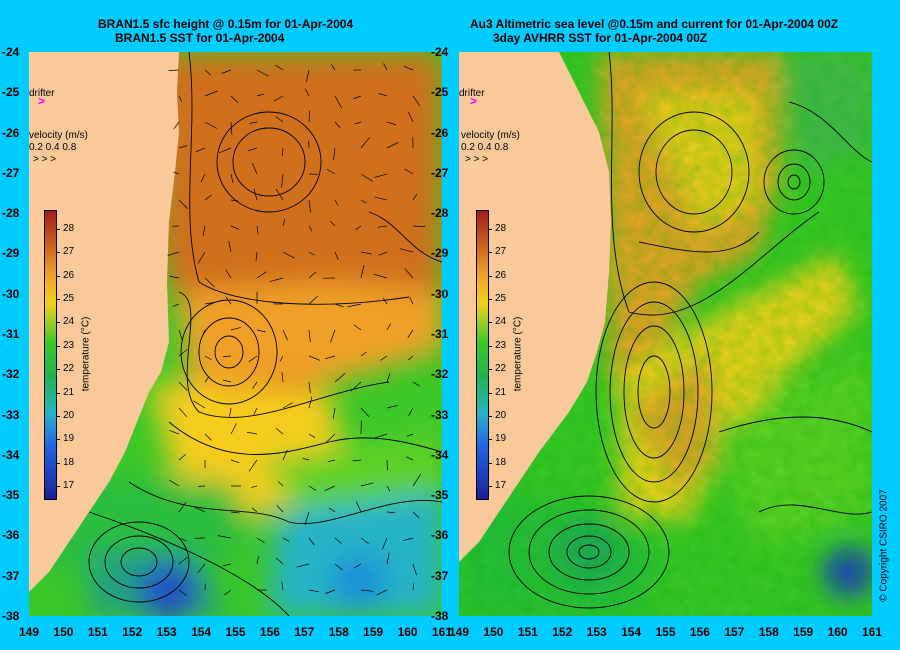 This screenshot has width=900, height=650. What do you see at coordinates (884, 545) in the screenshot?
I see `copyright: © Copyright CSIRO 2007` at bounding box center [884, 545].